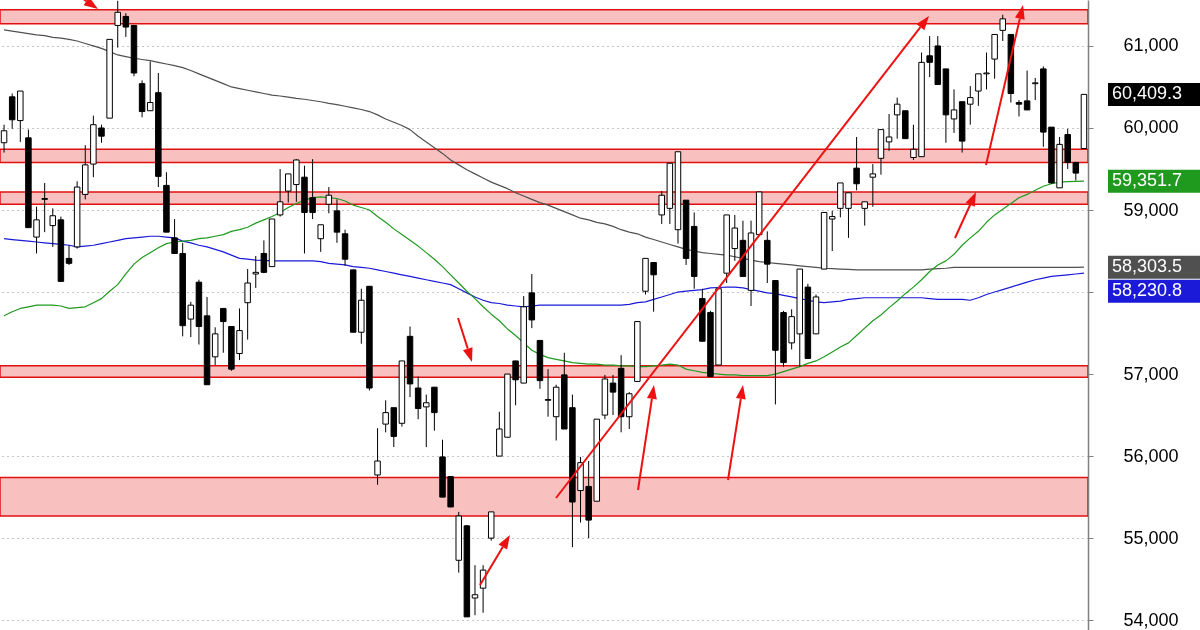 The image size is (1200, 630). What do you see at coordinates (1151, 537) in the screenshot?
I see `y-tick-label: 55,000` at bounding box center [1151, 537].